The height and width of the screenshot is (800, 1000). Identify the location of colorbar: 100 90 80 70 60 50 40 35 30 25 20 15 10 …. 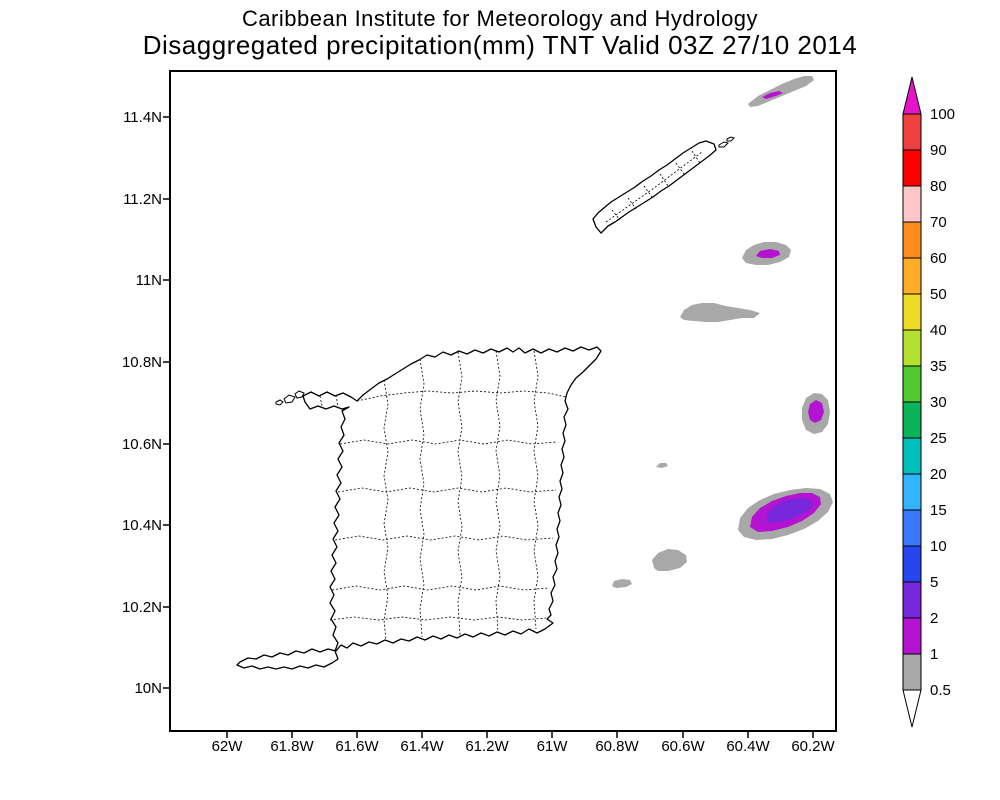
(928, 402).